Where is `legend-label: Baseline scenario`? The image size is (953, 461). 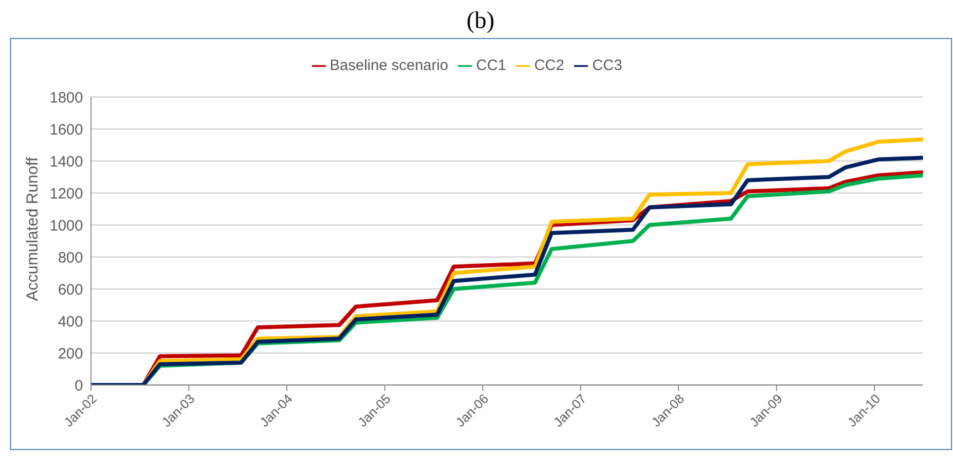 legend-label: Baseline scenario is located at coordinates (389, 65).